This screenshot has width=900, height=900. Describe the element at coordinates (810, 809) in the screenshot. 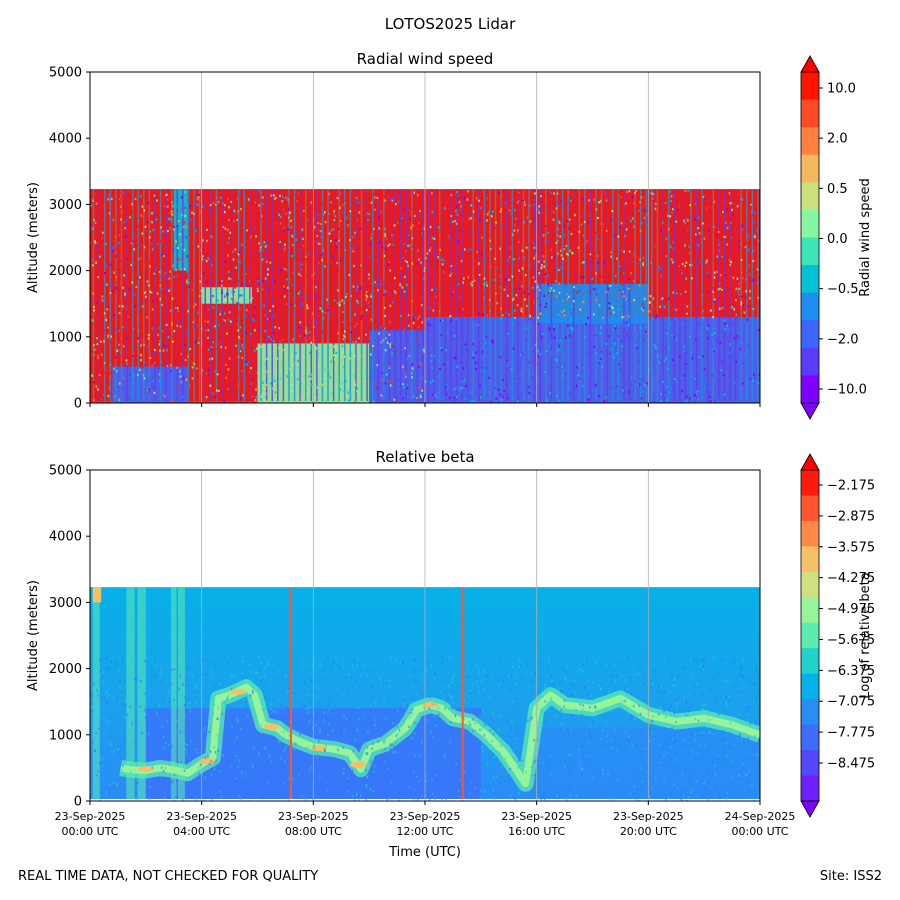

I see `colorbar-extend-min` at that location.